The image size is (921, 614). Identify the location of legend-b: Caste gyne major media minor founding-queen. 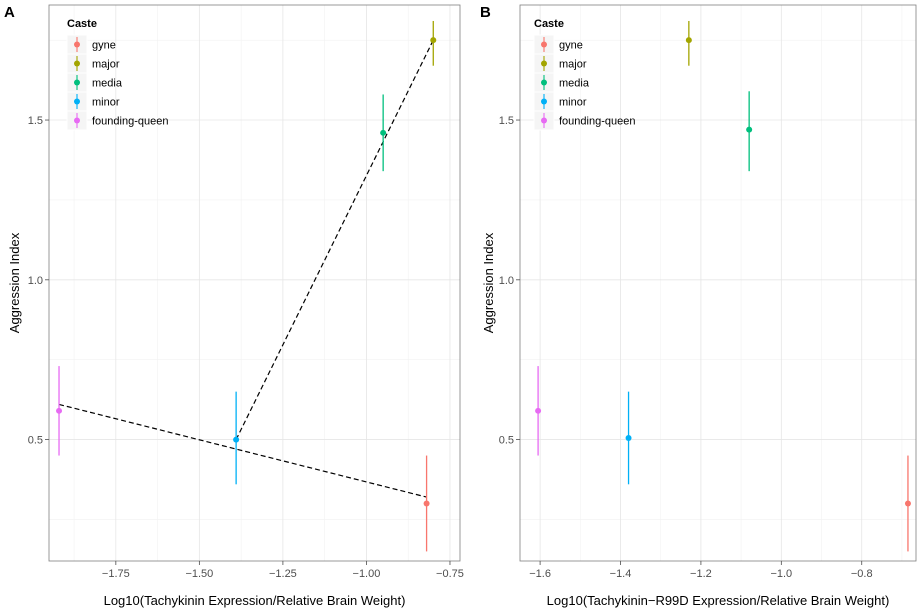
(584, 74).